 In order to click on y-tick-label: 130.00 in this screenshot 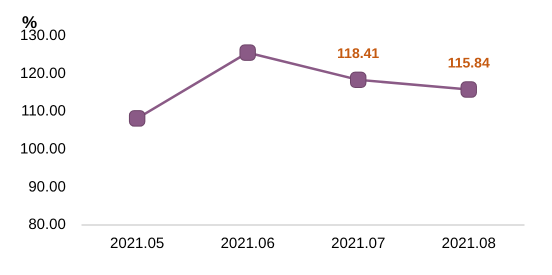, I will do `click(43, 35)`.